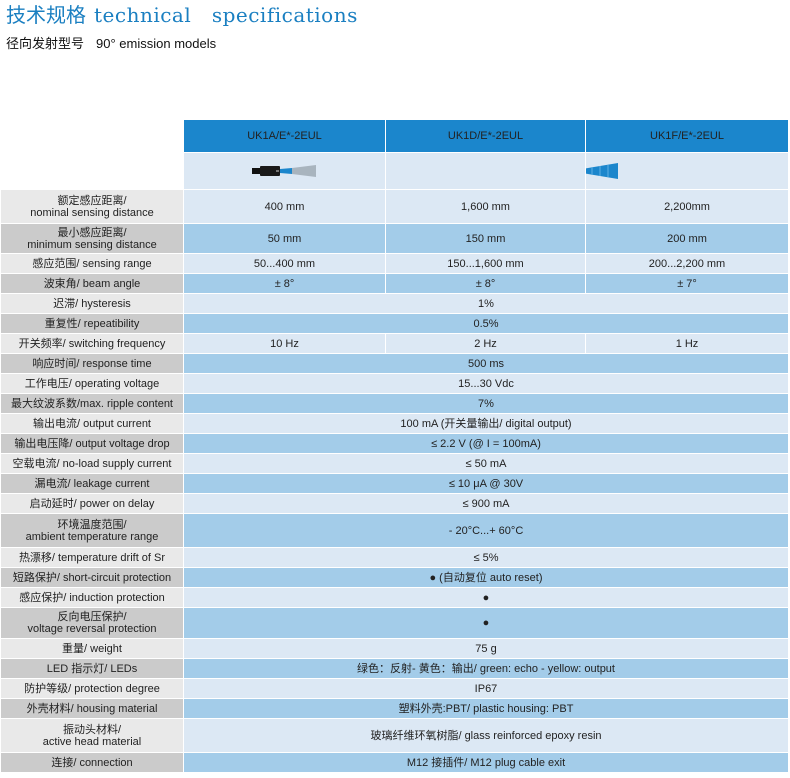 The width and height of the screenshot is (790, 778). I want to click on row-label: 输出电流/ output current, so click(92, 423).